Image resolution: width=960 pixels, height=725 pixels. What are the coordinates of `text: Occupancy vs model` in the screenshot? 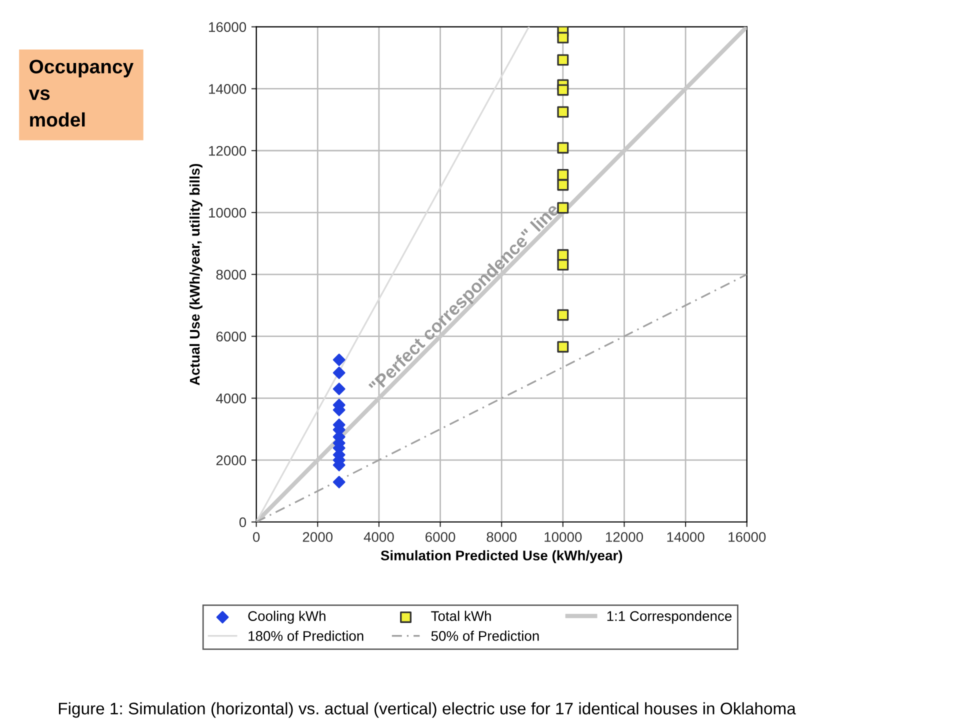 It's located at (81, 93).